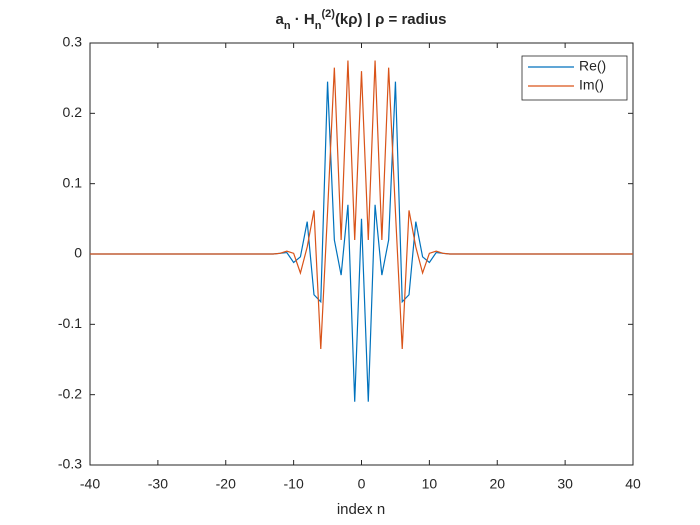 The height and width of the screenshot is (525, 700). What do you see at coordinates (591, 85) in the screenshot?
I see `legend-label: Im()` at bounding box center [591, 85].